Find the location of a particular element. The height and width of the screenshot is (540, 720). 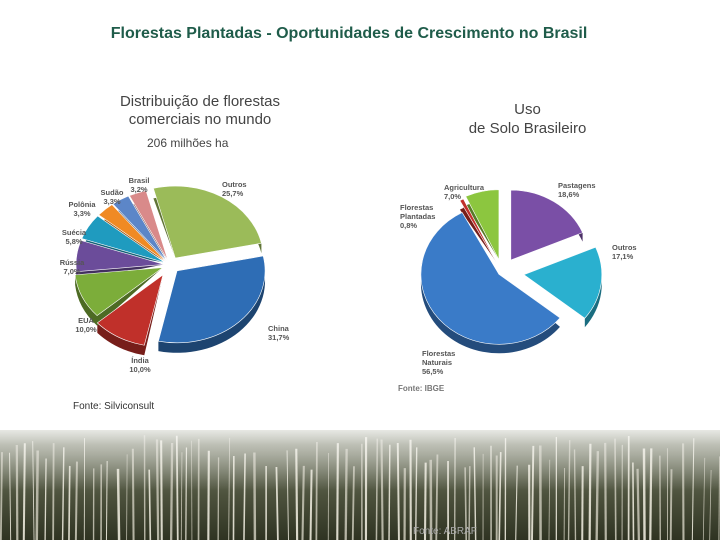

brazil-slice-pastagens is located at coordinates (547, 225).